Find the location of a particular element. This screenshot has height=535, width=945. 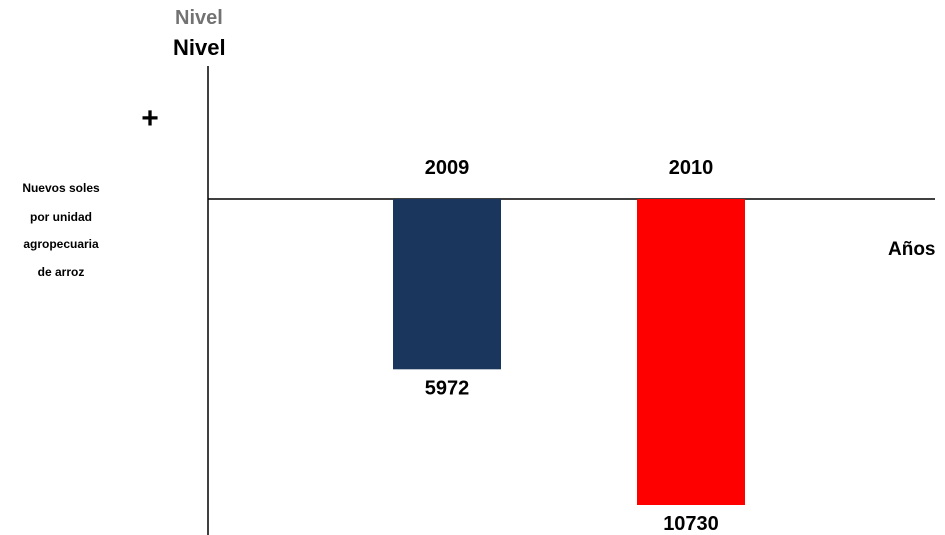

y-axis-label-line-2: por unidad is located at coordinates (61, 217).